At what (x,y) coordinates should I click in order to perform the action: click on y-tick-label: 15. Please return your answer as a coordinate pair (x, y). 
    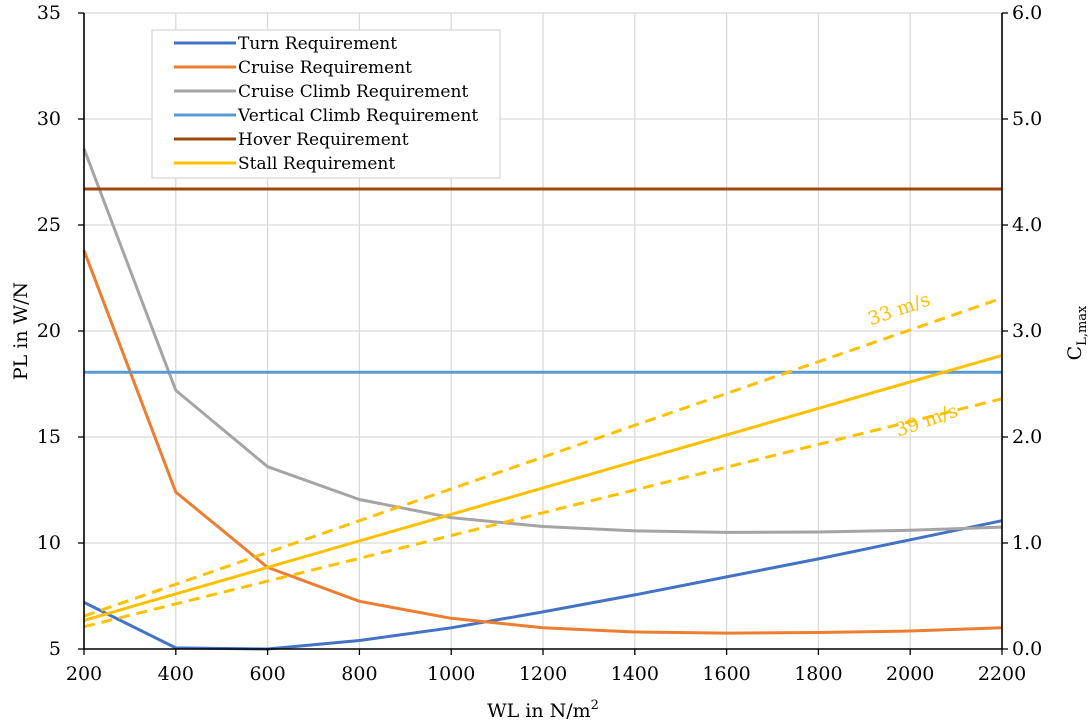
    Looking at the image, I should click on (49, 437).